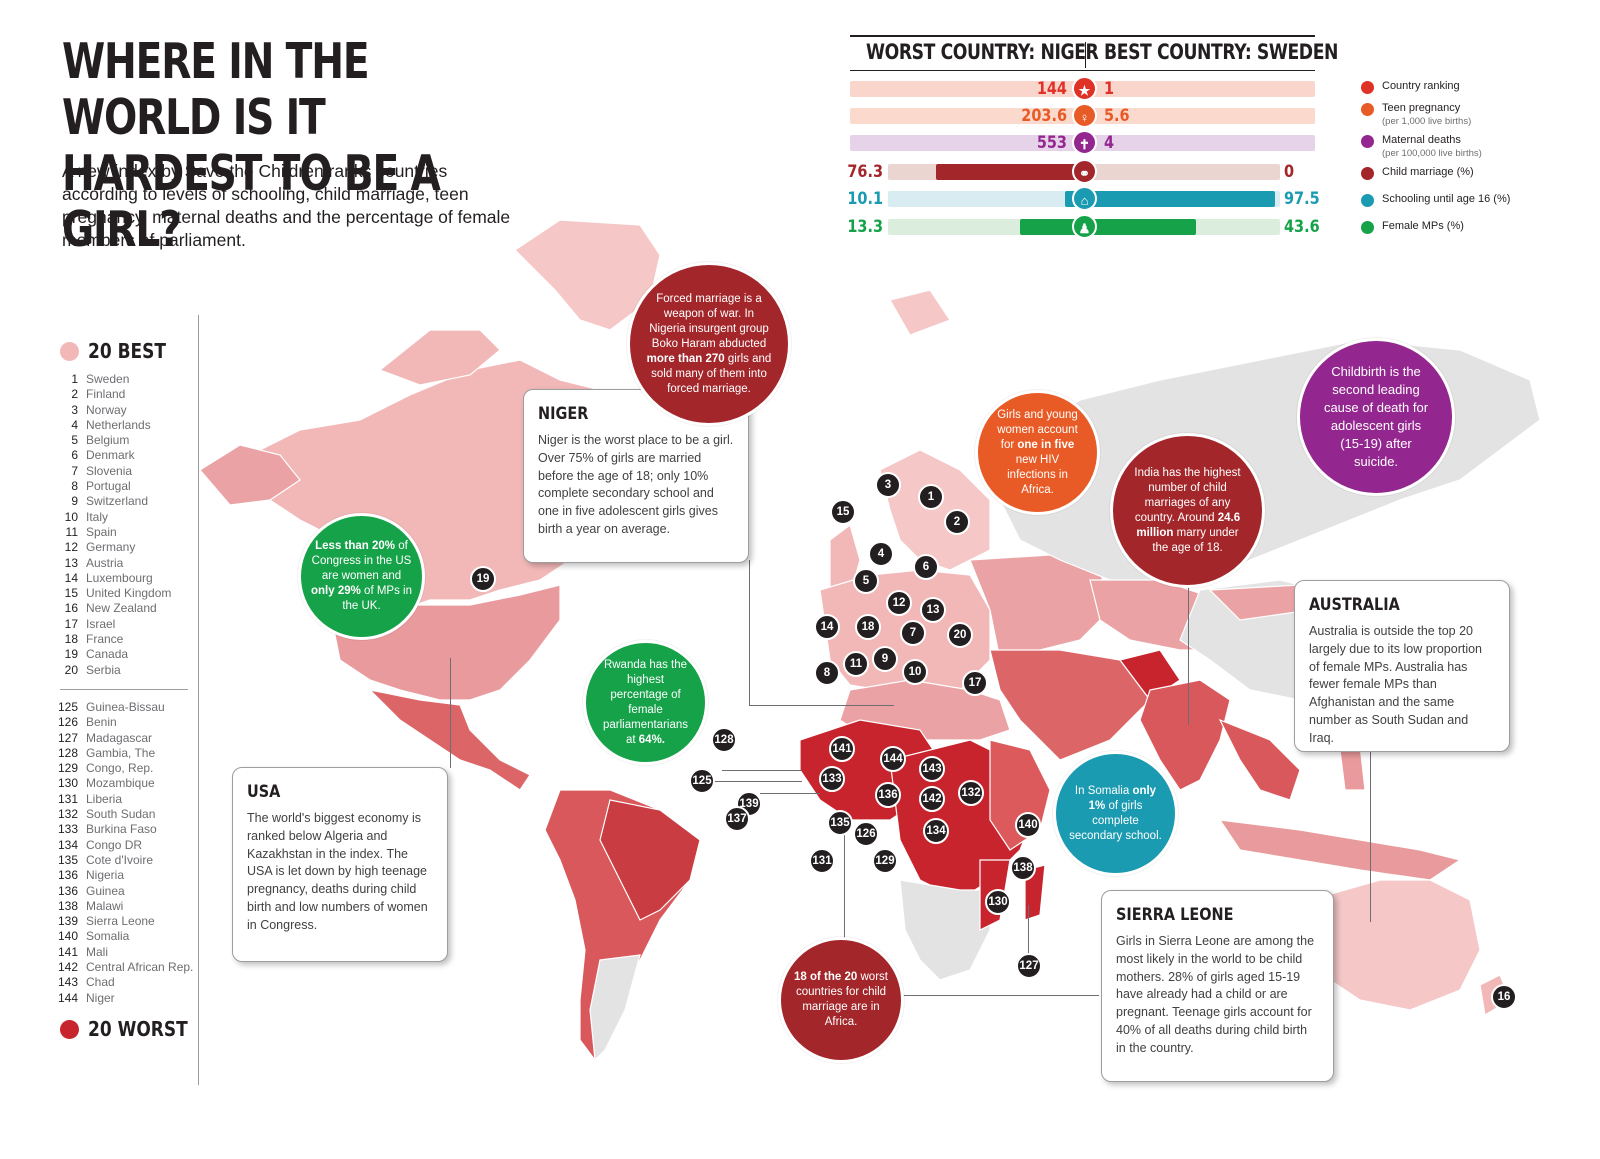 The width and height of the screenshot is (1600, 1159). I want to click on list-item: 136 Nigeria, so click(125, 875).